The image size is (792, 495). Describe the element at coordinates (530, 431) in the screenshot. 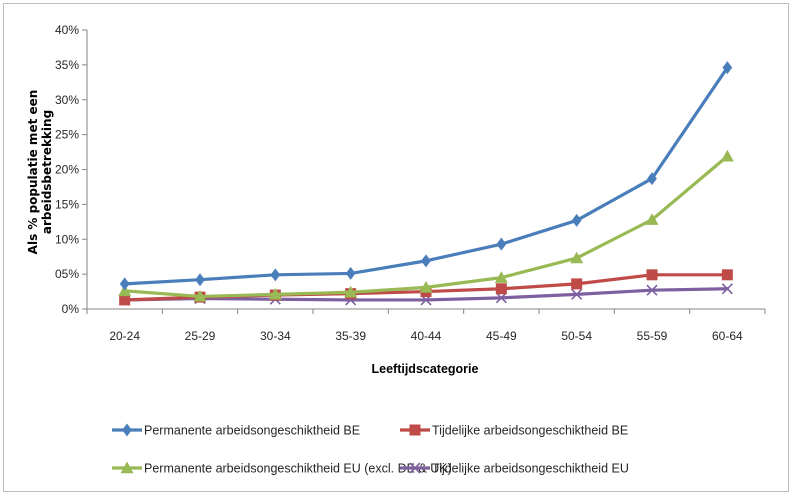

I see `legend-label: Tijdelijke arbeidsongeschiktheid BE` at that location.